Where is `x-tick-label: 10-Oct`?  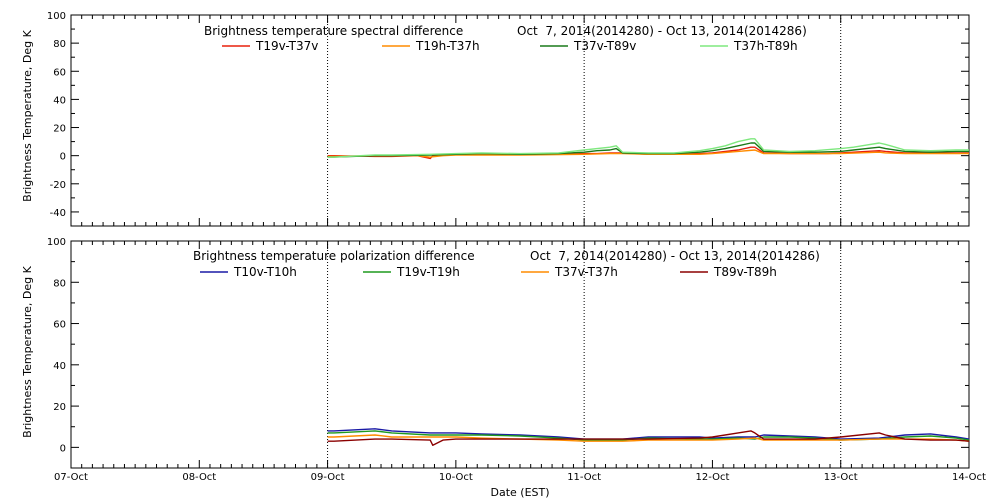 x-tick-label: 10-Oct is located at coordinates (456, 477).